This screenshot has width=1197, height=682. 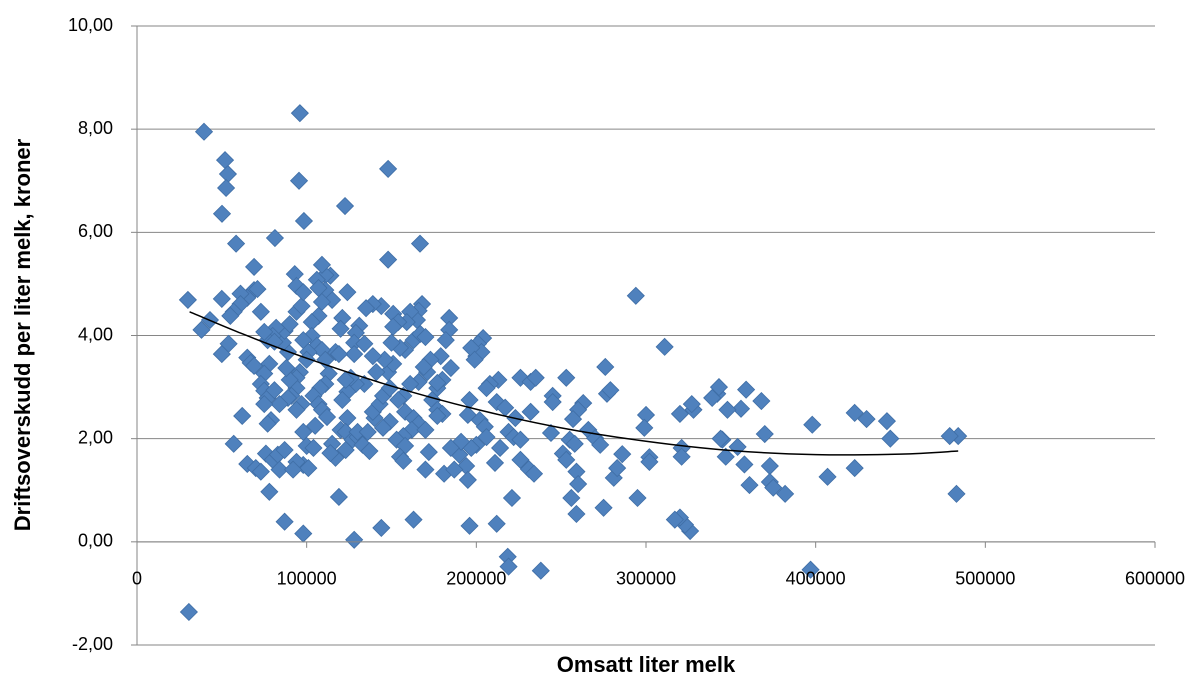 I want to click on x-tick-label: 400000, so click(x=816, y=579).